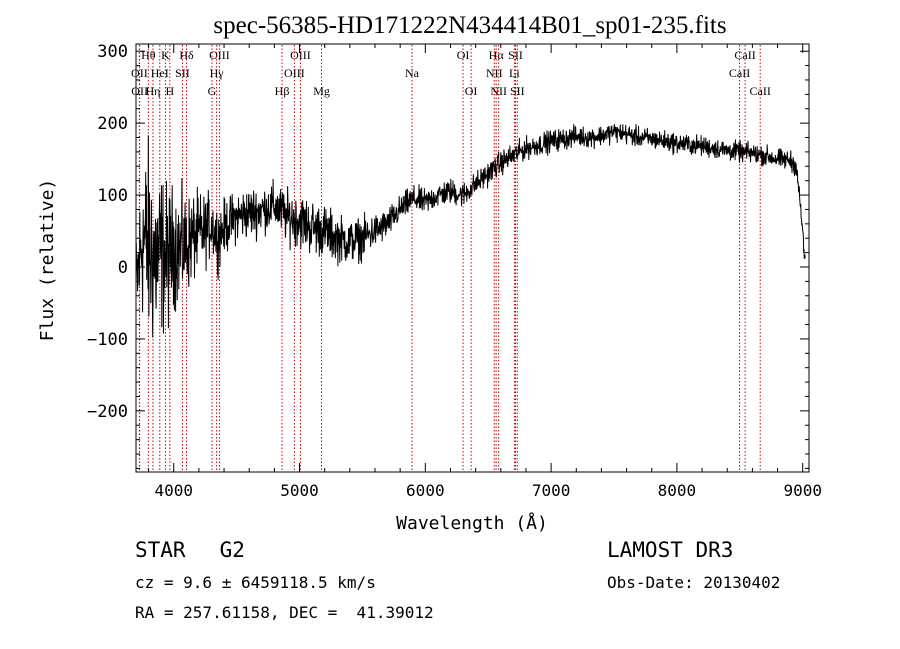 This screenshot has width=900, height=649. What do you see at coordinates (139, 91) in the screenshot?
I see `line-marker-label: OII` at bounding box center [139, 91].